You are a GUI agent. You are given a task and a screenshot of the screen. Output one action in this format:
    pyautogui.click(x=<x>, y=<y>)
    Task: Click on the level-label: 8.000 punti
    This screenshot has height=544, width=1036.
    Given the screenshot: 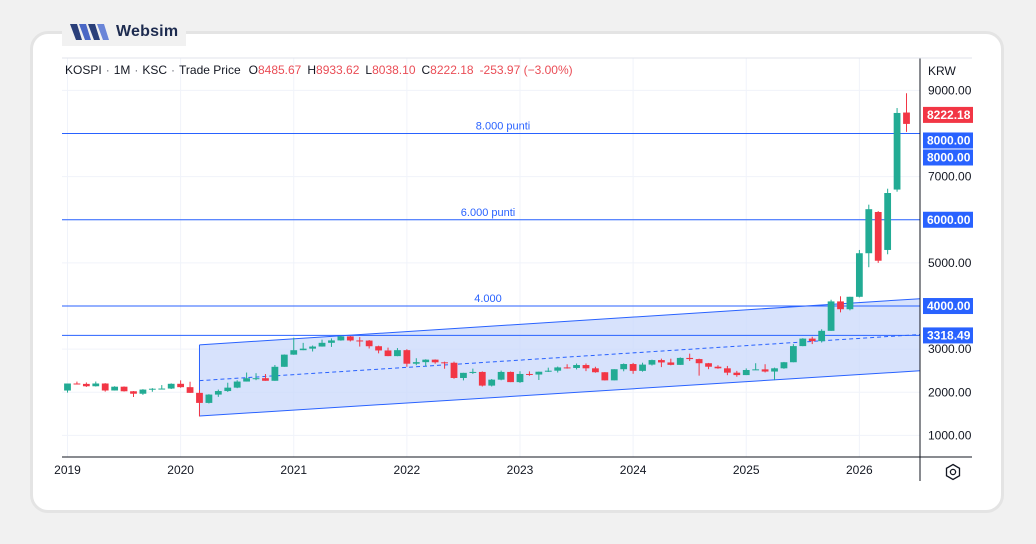 What is the action you would take?
    pyautogui.click(x=503, y=126)
    